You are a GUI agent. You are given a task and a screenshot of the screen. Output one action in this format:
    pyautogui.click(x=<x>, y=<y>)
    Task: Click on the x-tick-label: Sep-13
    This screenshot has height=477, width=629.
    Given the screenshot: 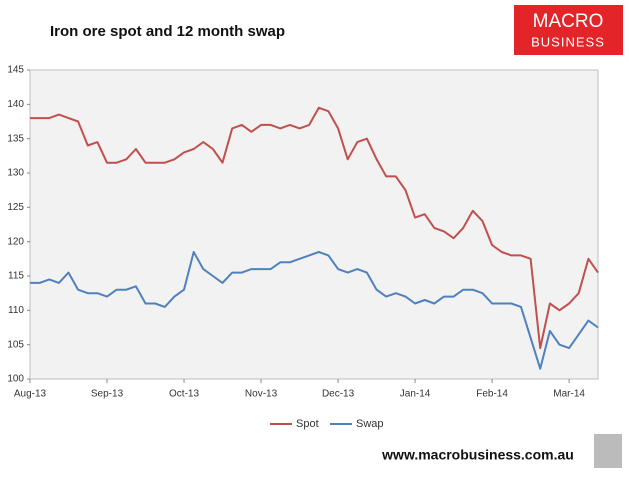 What is the action you would take?
    pyautogui.click(x=107, y=394)
    